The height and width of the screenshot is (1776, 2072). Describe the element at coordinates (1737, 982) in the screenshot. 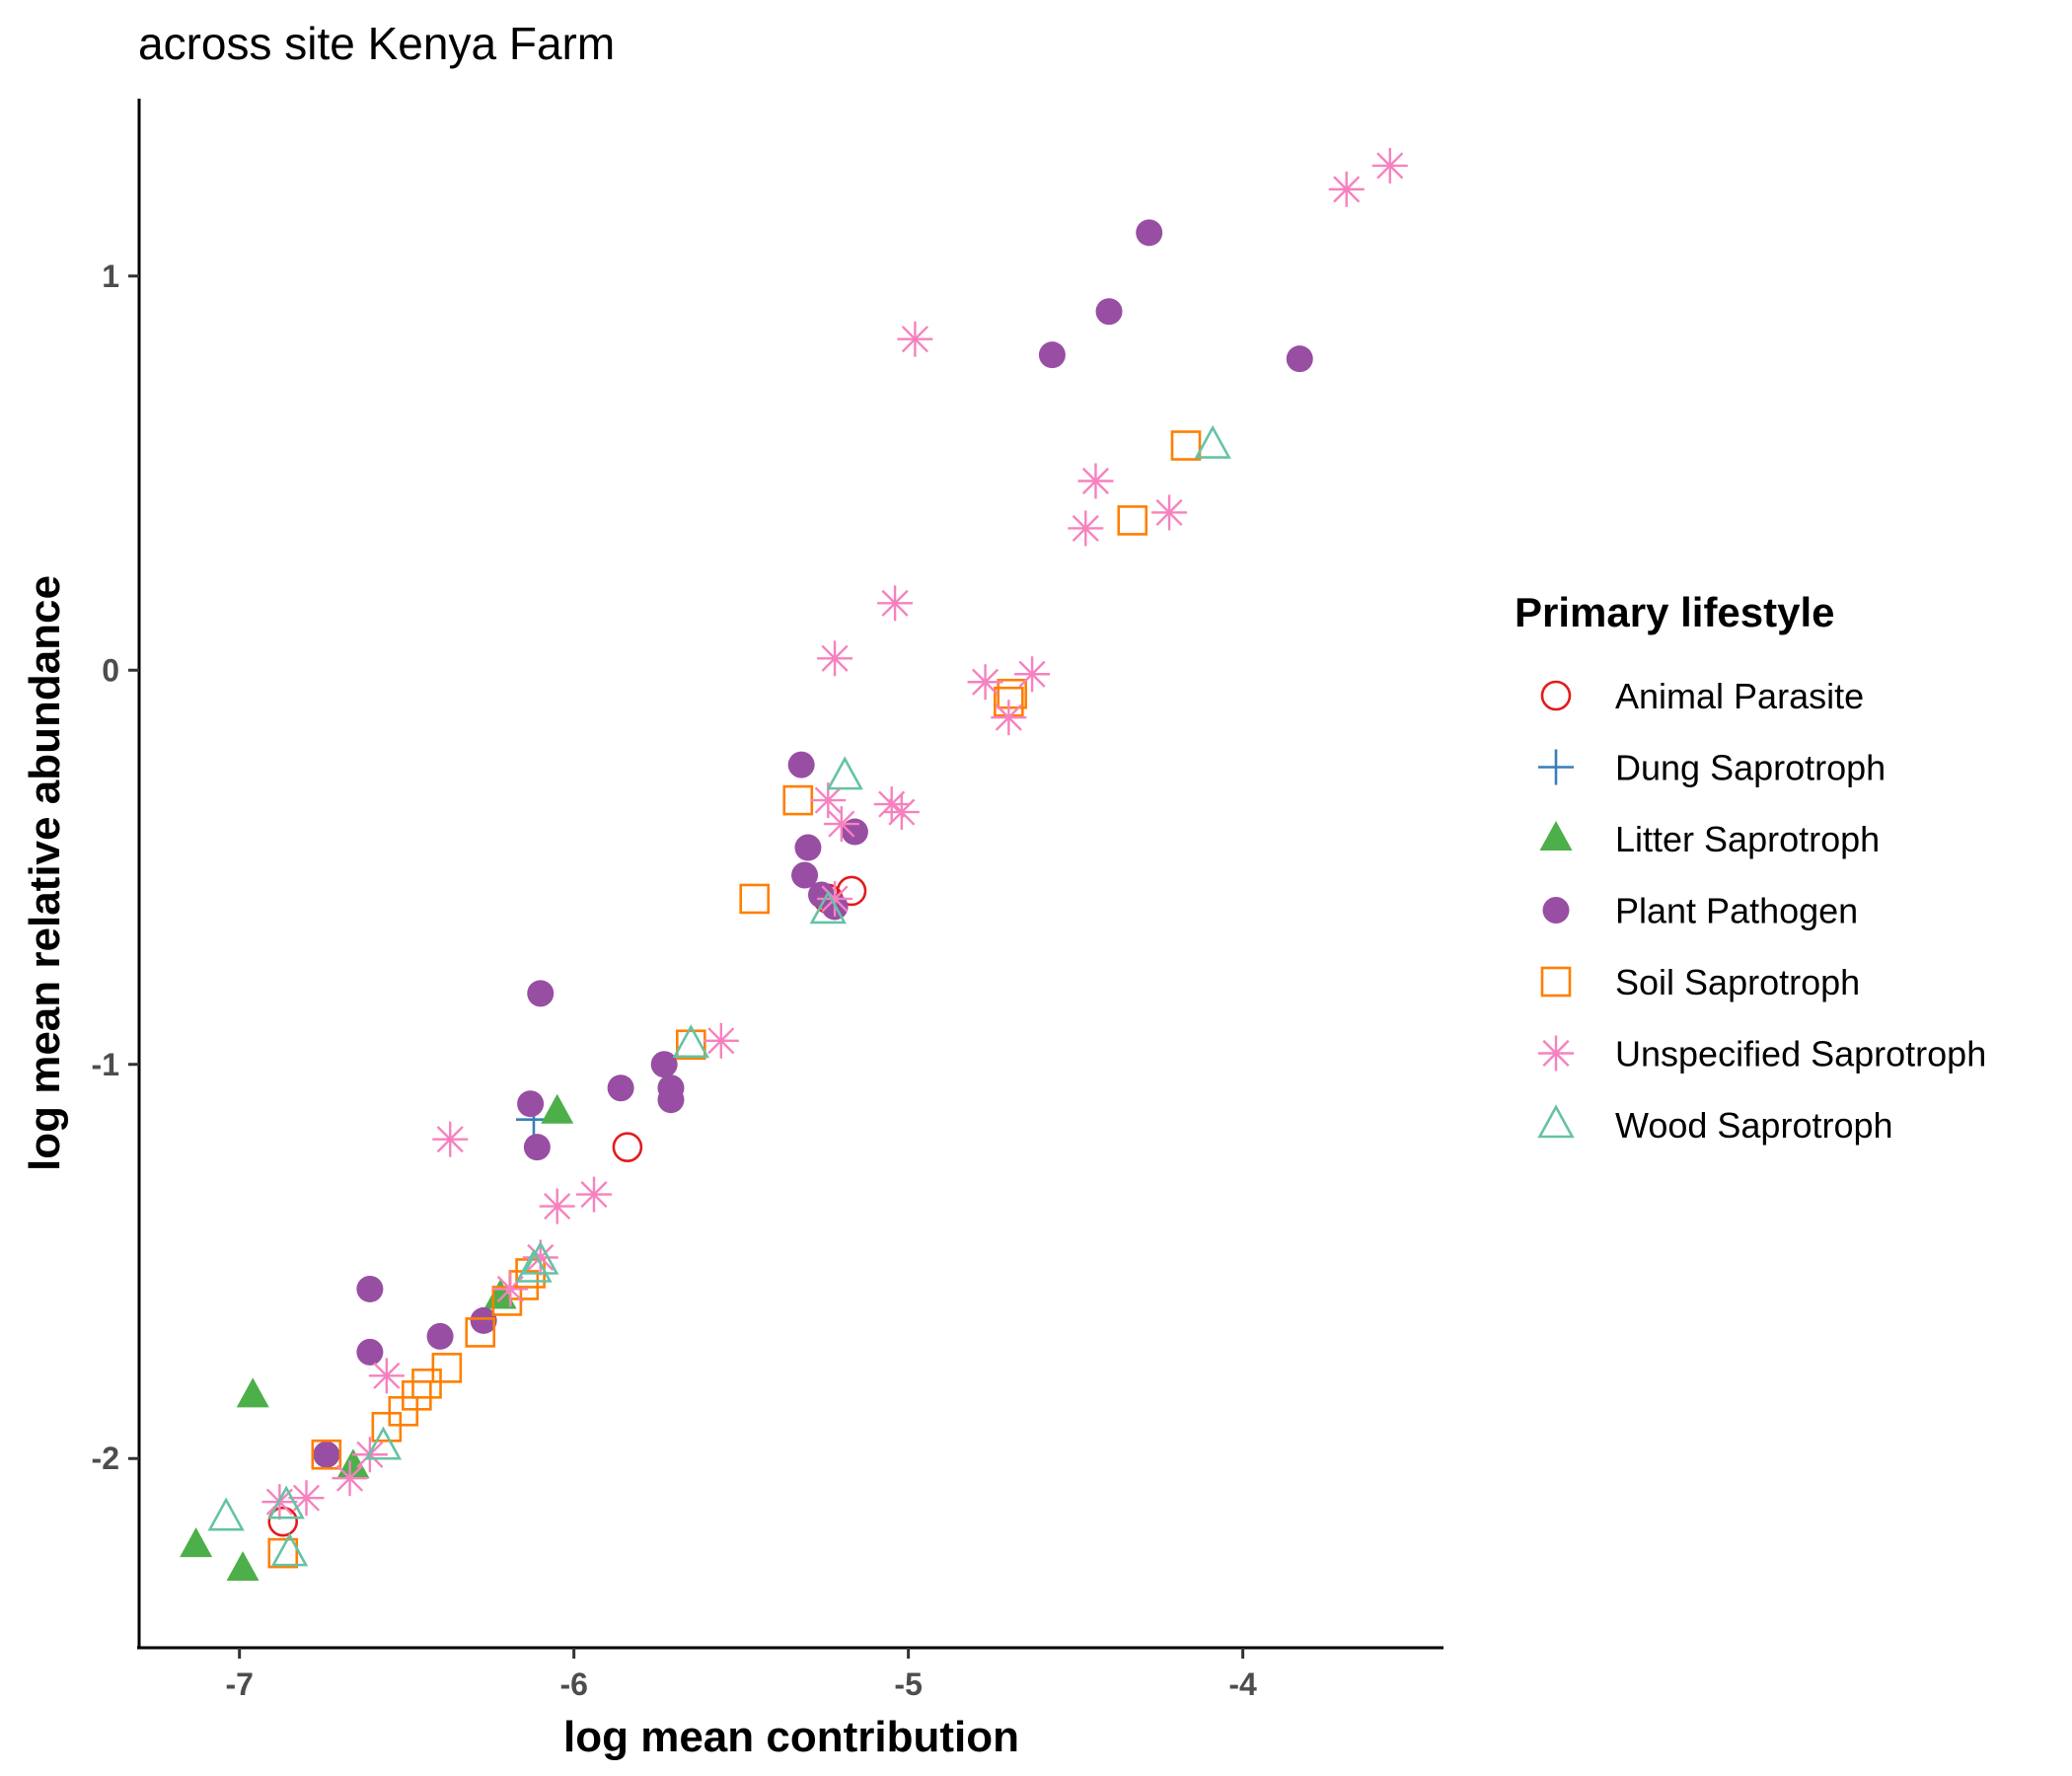

I see `legend-label: Soil Saprotroph` at that location.